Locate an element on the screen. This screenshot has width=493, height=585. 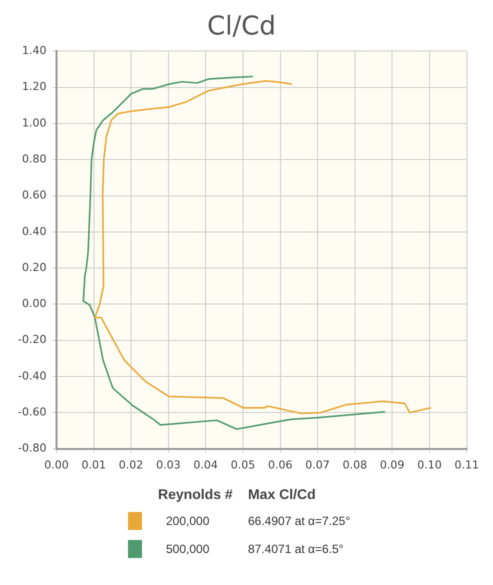
text: 66.4907 at α=7.25° is located at coordinates (300, 521).